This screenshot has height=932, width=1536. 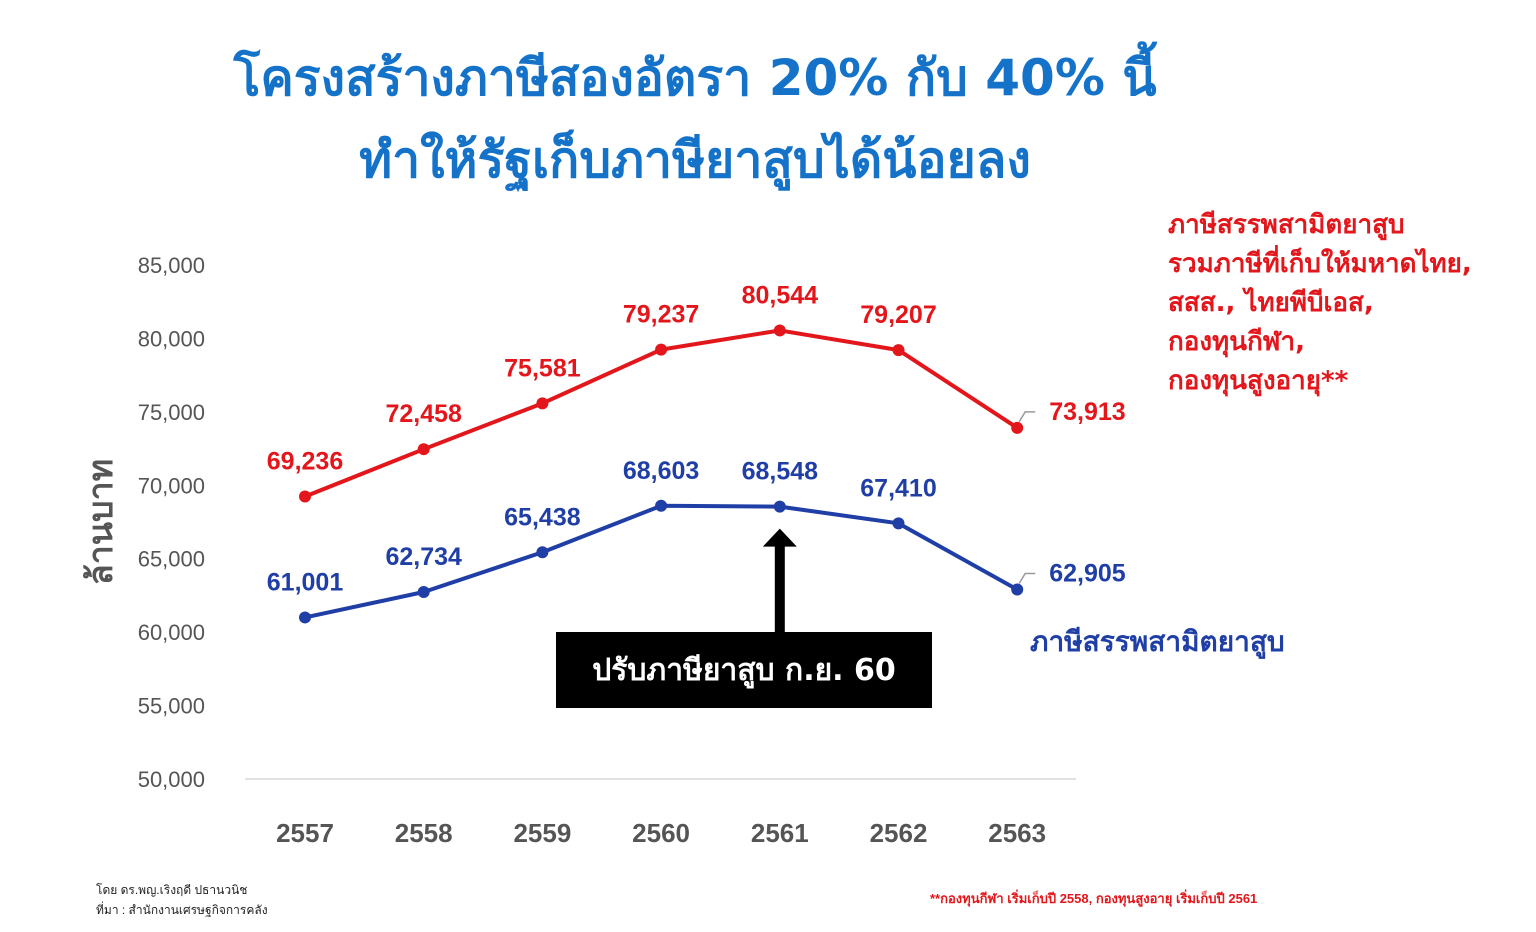 What do you see at coordinates (542, 517) in the screenshot?
I see `data-label: 65,438` at bounding box center [542, 517].